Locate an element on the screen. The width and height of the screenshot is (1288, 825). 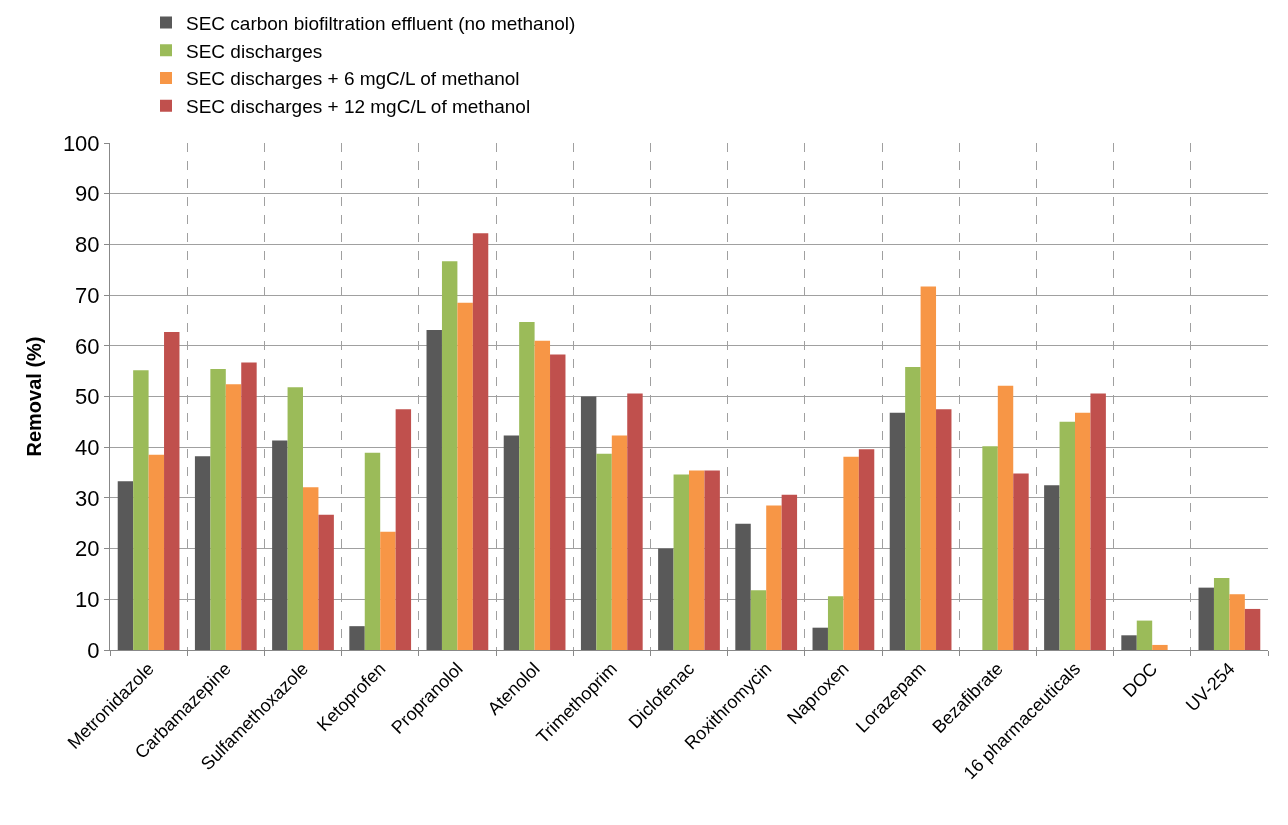
y-tick-label: 60 is located at coordinates (87, 346).